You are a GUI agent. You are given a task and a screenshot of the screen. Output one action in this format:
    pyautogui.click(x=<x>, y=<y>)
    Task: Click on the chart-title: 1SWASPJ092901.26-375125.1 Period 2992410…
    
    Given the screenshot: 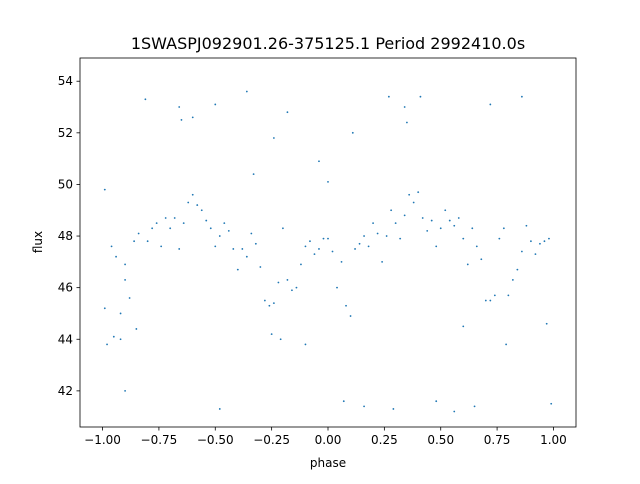 What is the action you would take?
    pyautogui.click(x=328, y=43)
    